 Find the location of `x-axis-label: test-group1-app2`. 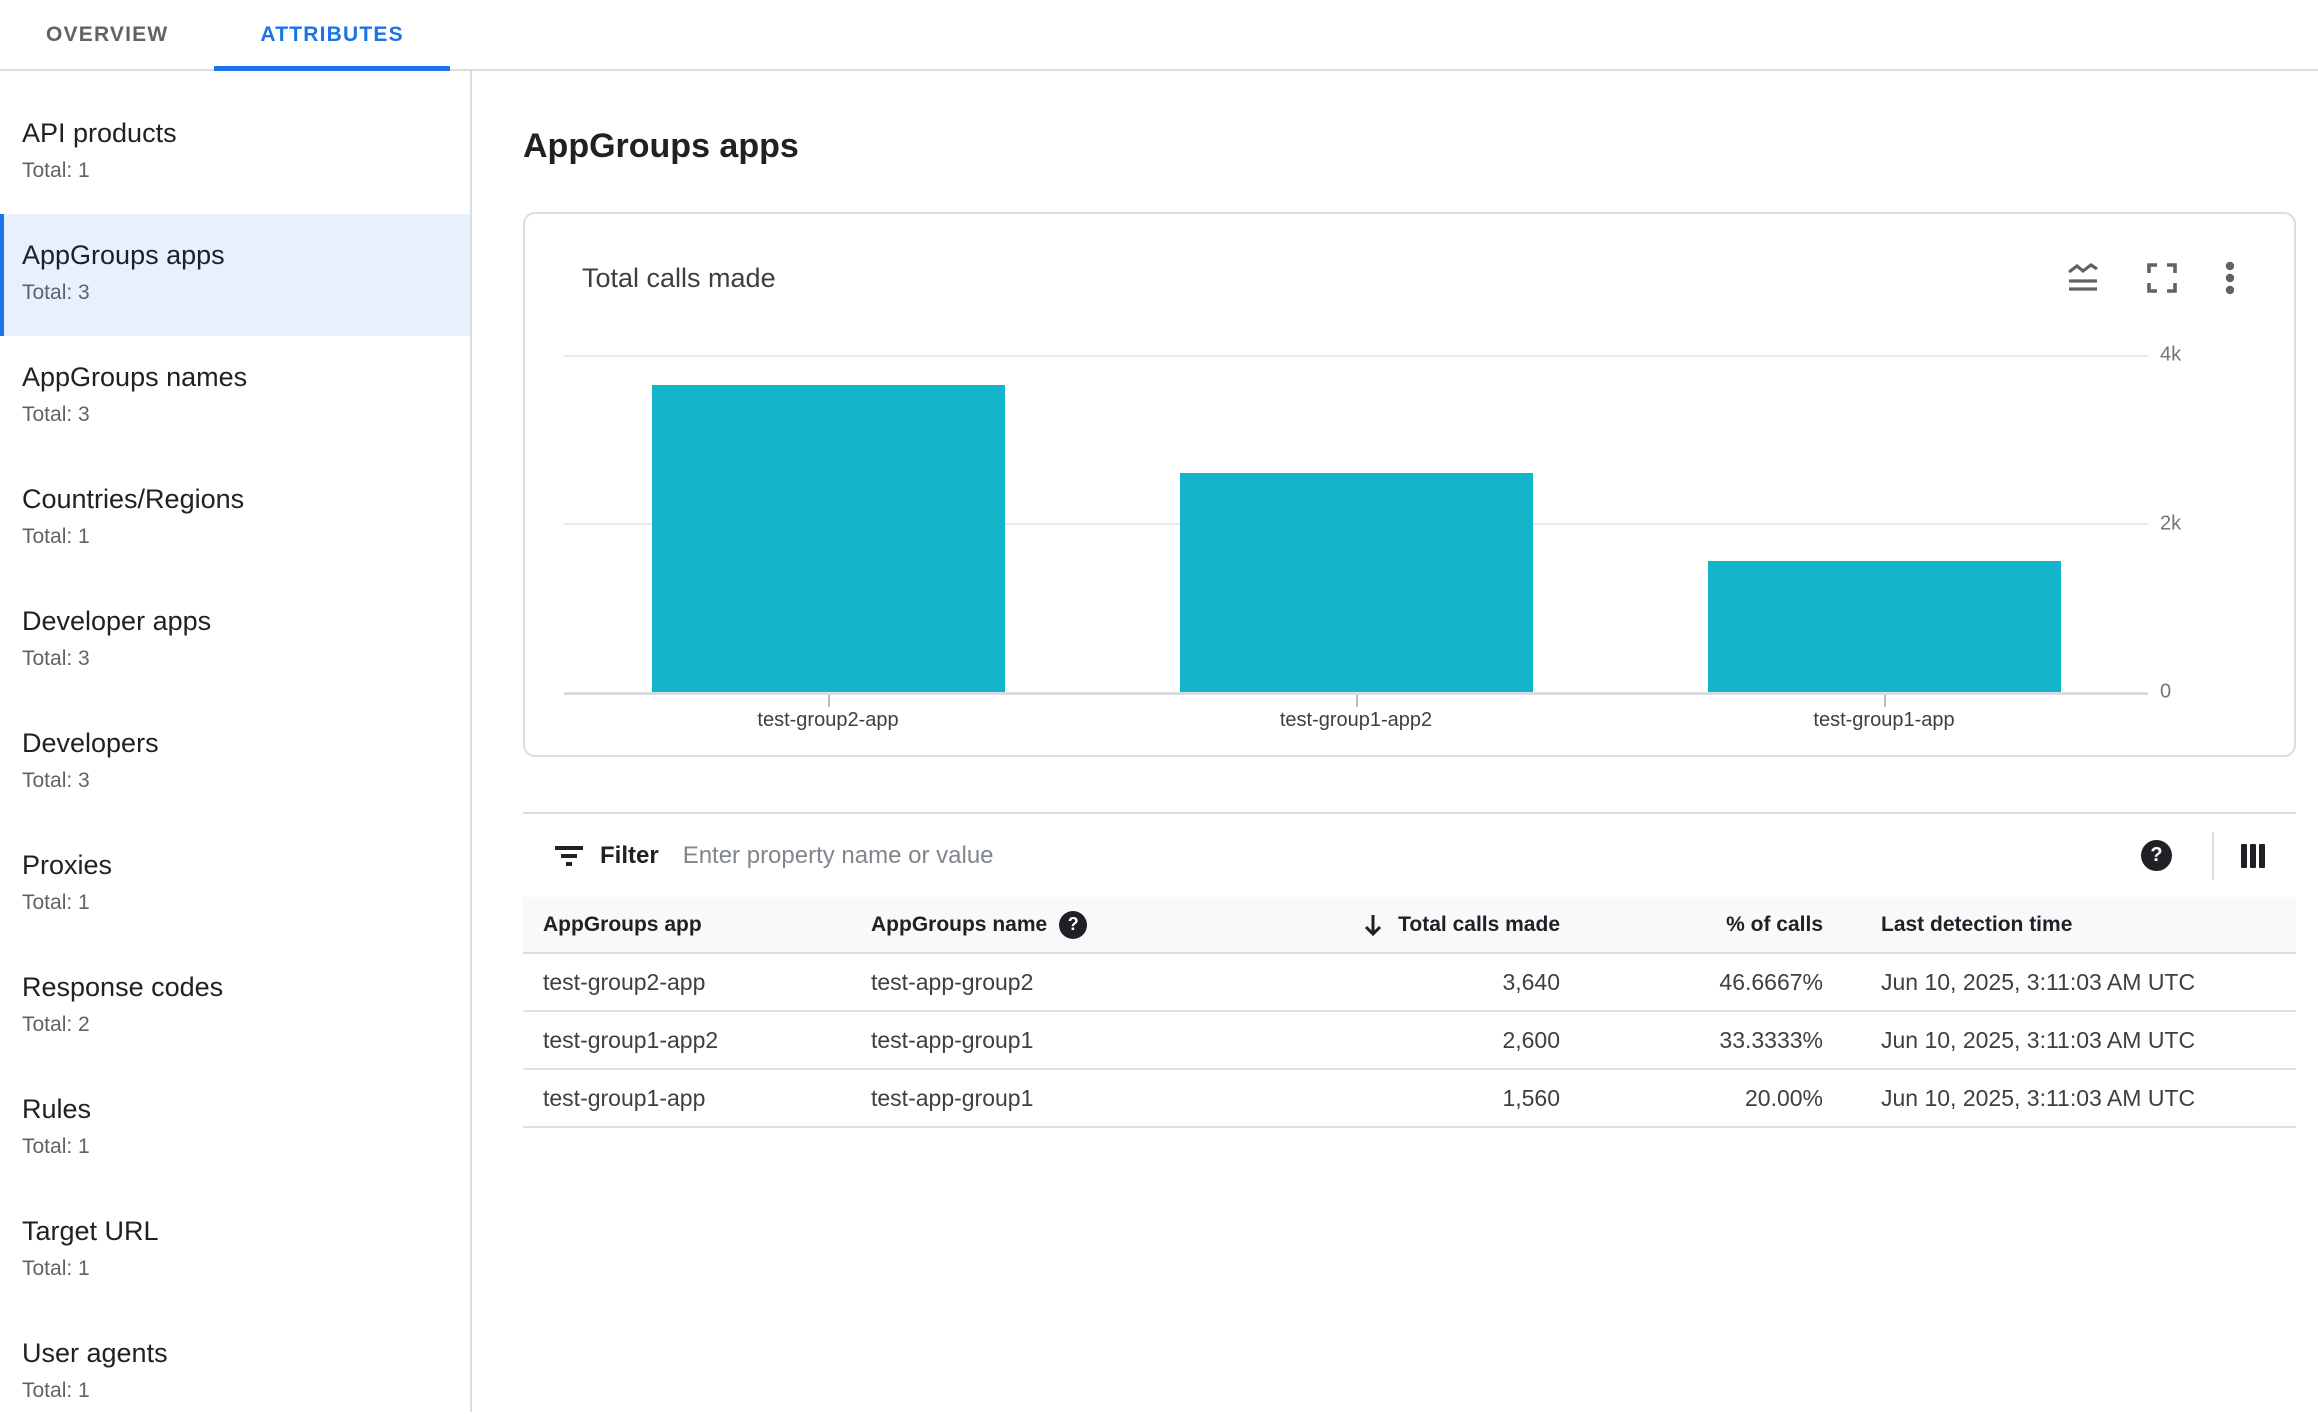

x-axis-label: test-group1-app2 is located at coordinates (1356, 713).